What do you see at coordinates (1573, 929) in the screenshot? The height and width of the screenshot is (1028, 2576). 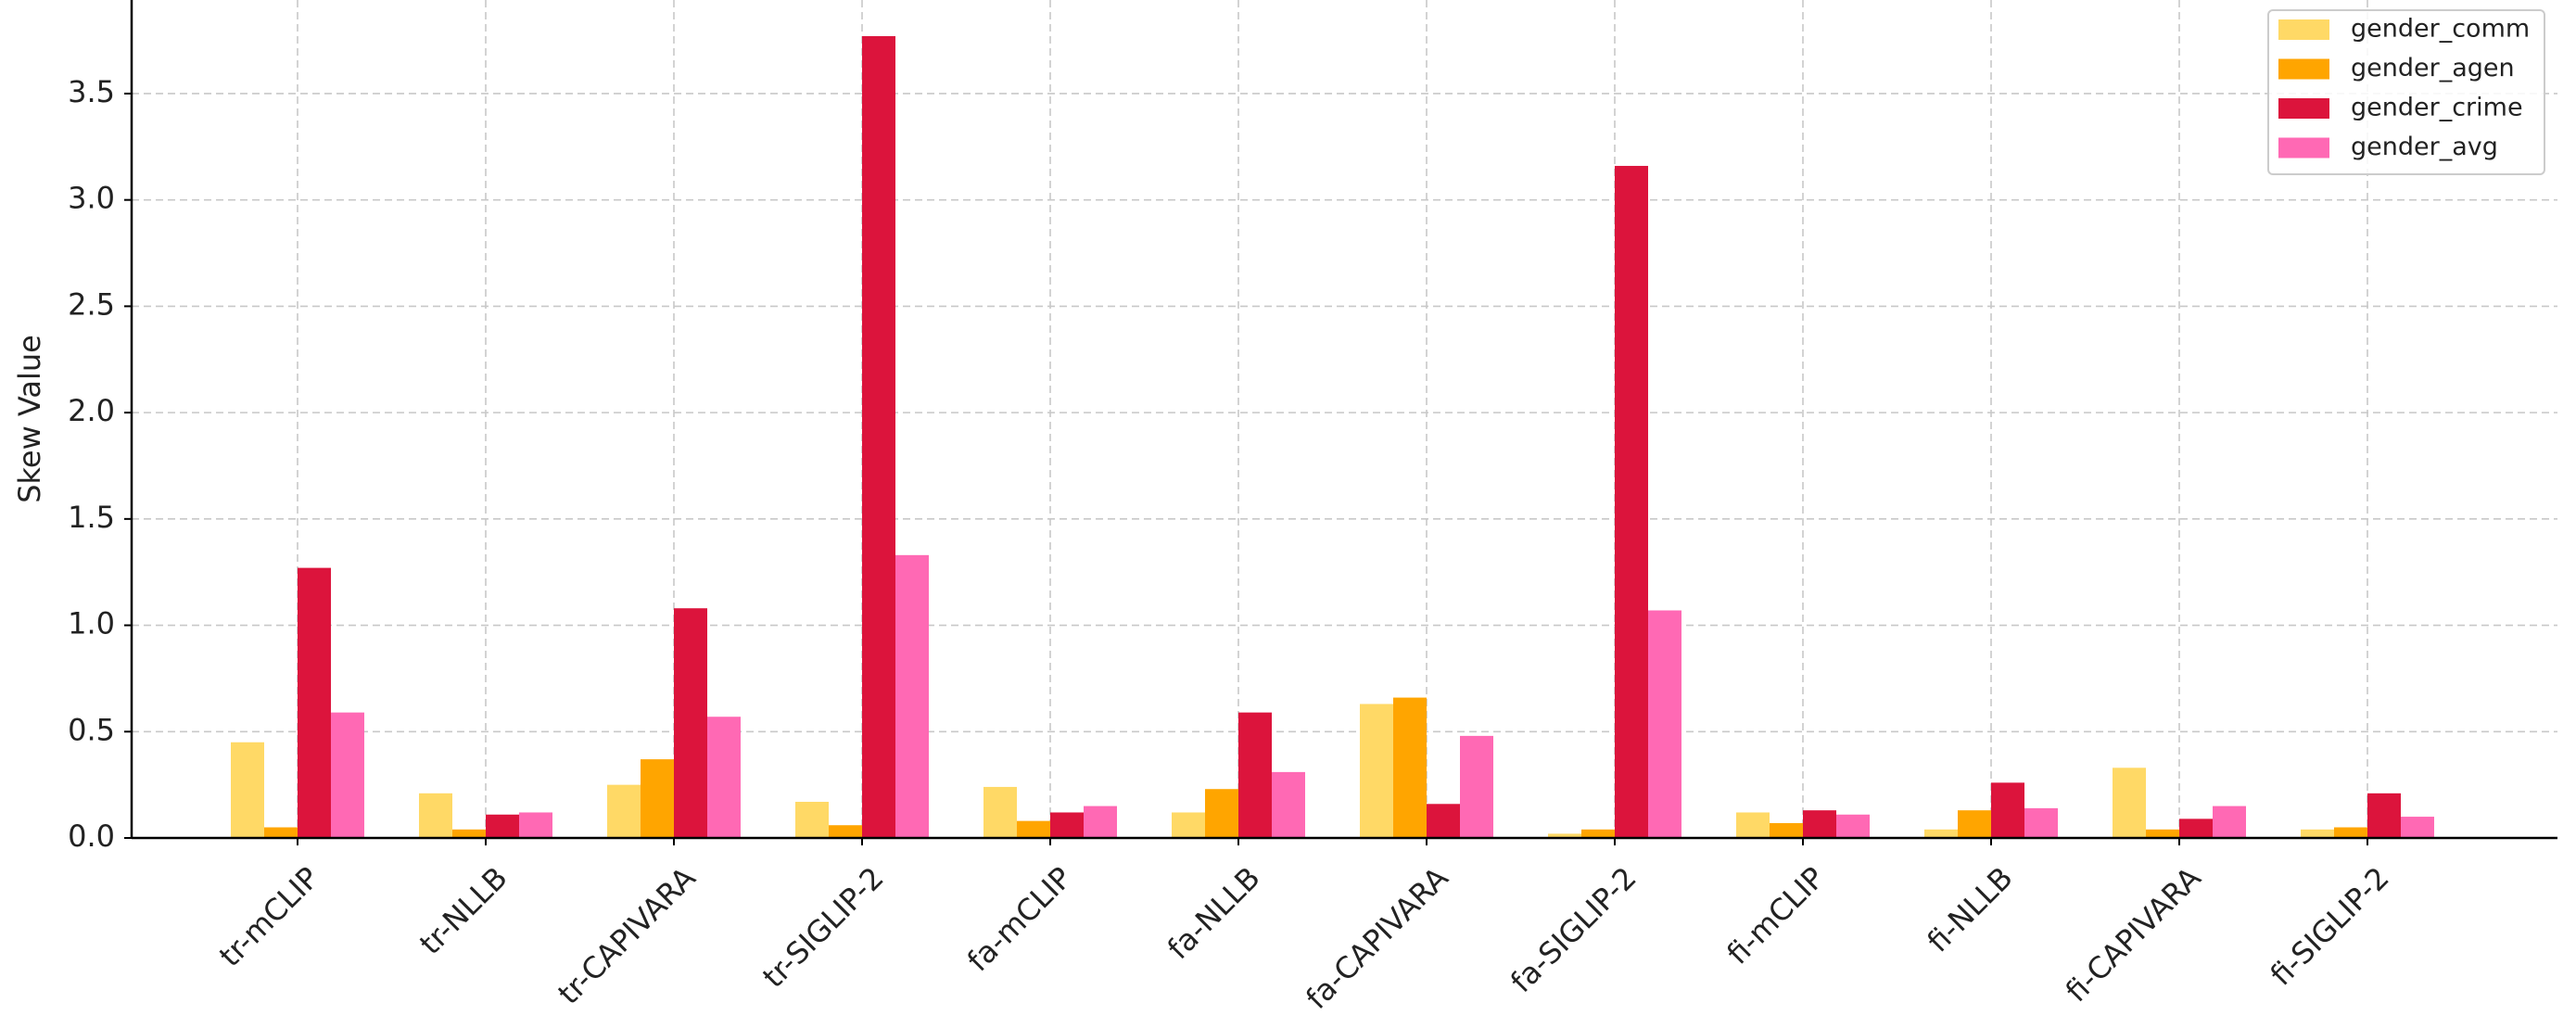 I see `x-tick-label: fa-SIGLIP-2` at bounding box center [1573, 929].